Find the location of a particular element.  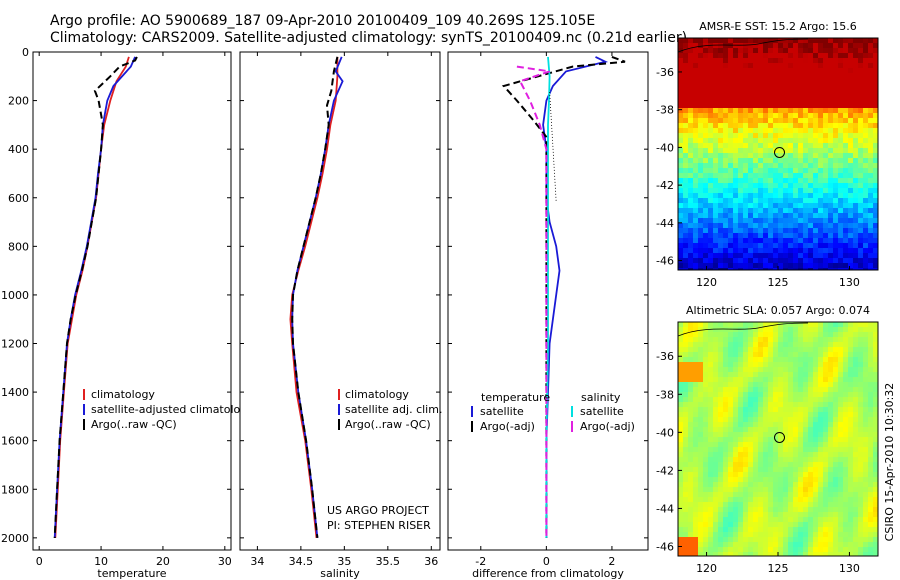

depth-tick-label: 0 is located at coordinates (25, 52).